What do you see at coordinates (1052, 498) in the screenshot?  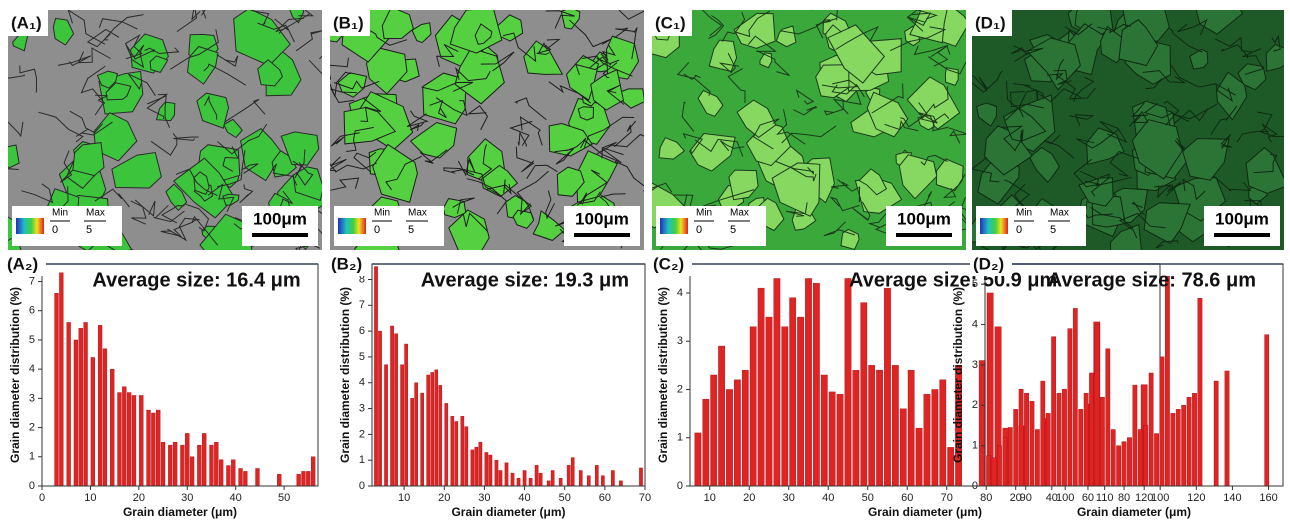 I see `x-tick-label: 40` at bounding box center [1052, 498].